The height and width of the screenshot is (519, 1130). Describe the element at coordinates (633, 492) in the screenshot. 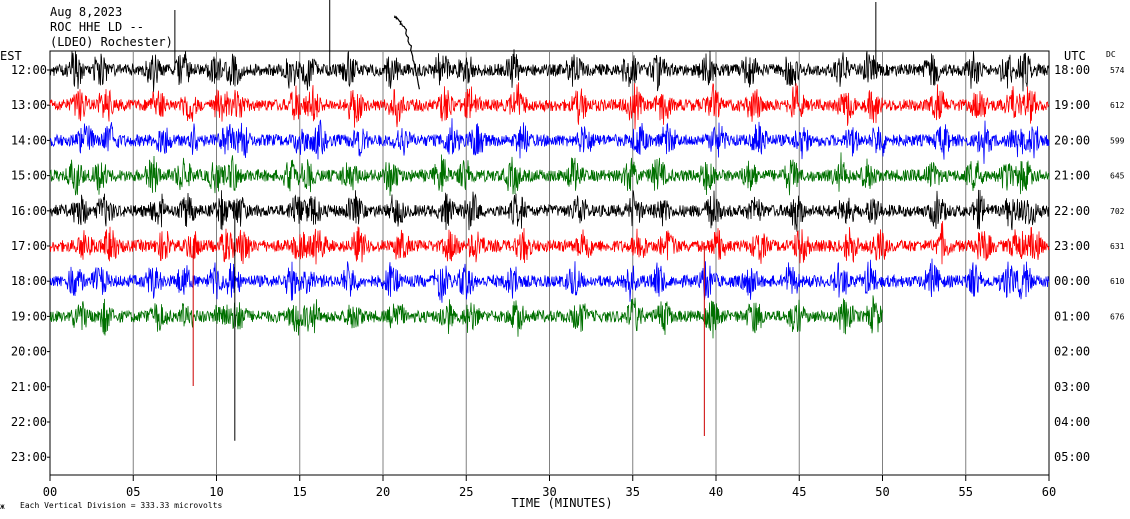

I see `x-tick-label: 35` at that location.